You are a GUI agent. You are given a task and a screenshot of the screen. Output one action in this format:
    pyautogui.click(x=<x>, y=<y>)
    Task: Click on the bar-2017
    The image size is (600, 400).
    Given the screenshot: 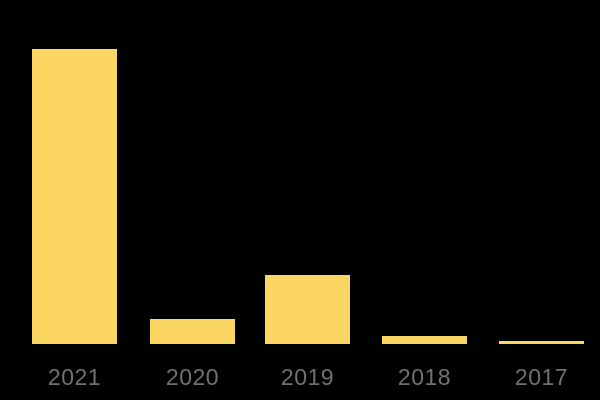 What is the action you would take?
    pyautogui.click(x=541, y=342)
    